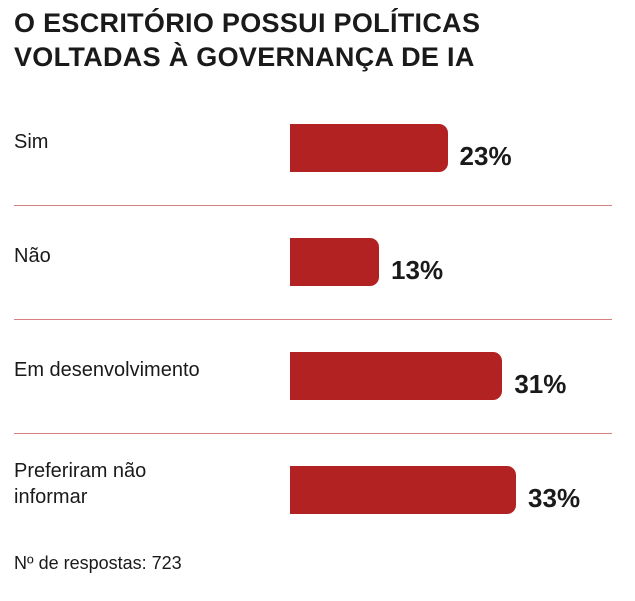 The width and height of the screenshot is (635, 601). I want to click on value-label: 23%, so click(485, 156).